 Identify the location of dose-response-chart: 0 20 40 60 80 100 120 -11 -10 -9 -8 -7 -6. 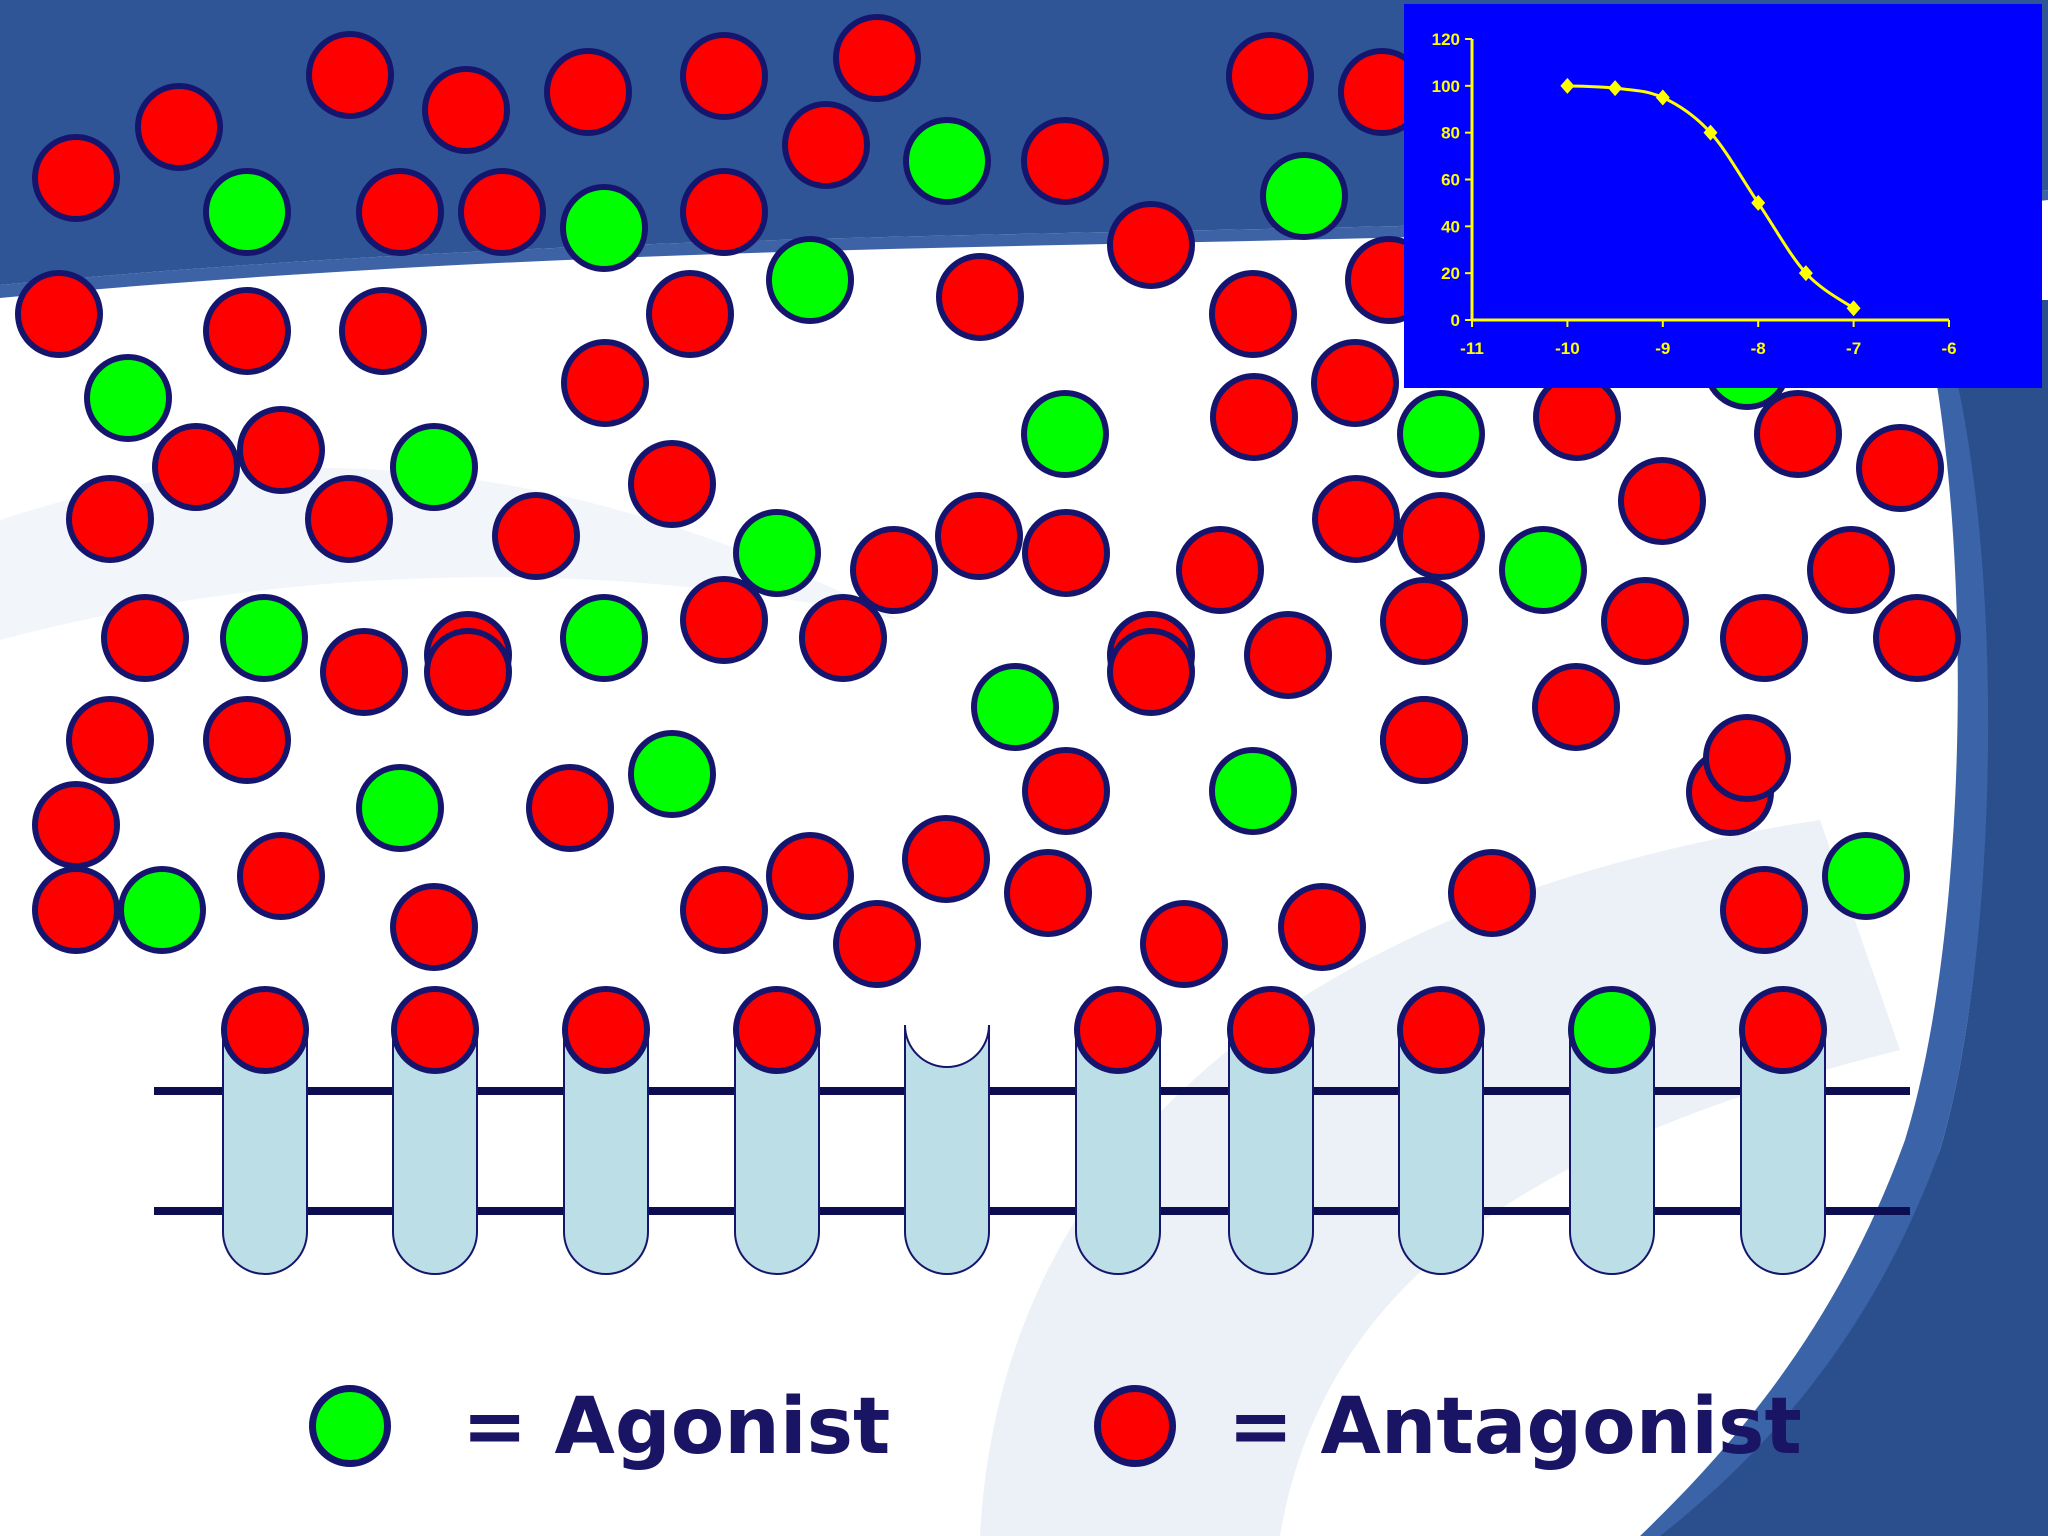
(1723, 196).